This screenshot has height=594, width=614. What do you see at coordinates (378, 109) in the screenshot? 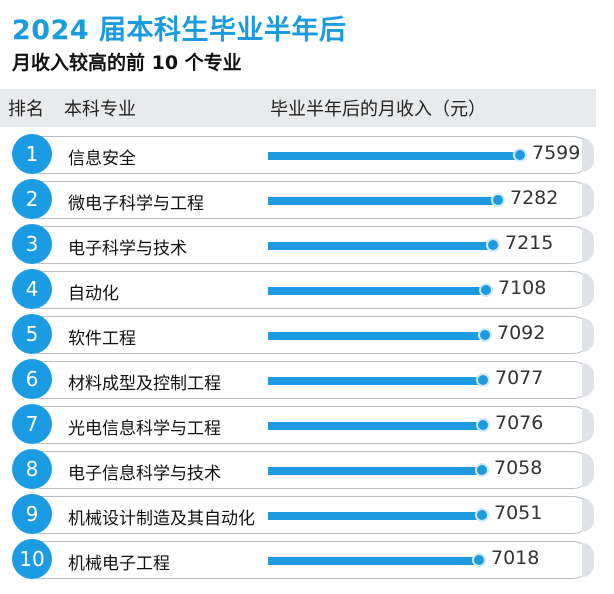
I see `column-header-income: 毕业半年后的月收入（元）` at bounding box center [378, 109].